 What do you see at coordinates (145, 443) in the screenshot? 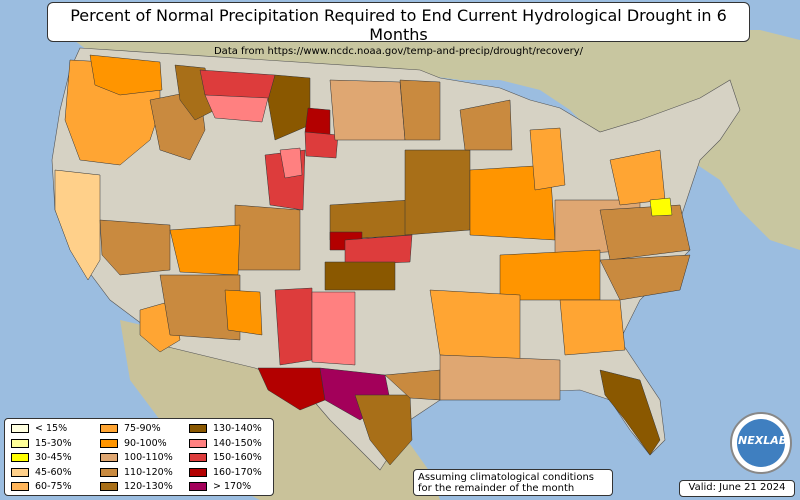
I see `legend-label: 90-100%` at bounding box center [145, 443].